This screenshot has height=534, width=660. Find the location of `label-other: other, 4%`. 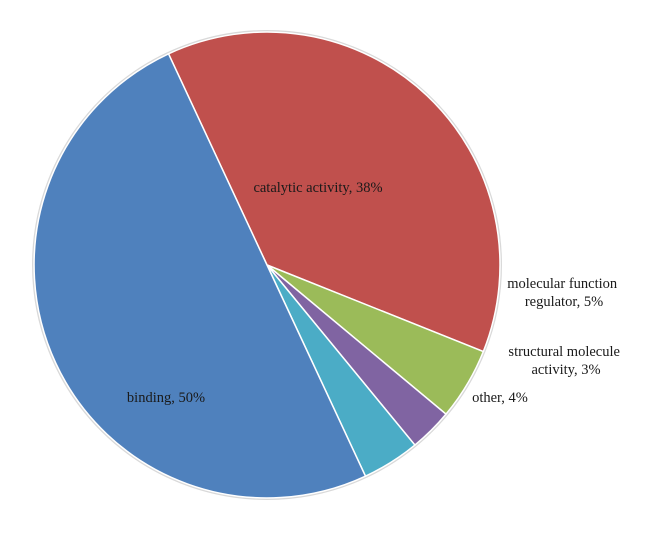

label-other: other, 4% is located at coordinates (500, 398).